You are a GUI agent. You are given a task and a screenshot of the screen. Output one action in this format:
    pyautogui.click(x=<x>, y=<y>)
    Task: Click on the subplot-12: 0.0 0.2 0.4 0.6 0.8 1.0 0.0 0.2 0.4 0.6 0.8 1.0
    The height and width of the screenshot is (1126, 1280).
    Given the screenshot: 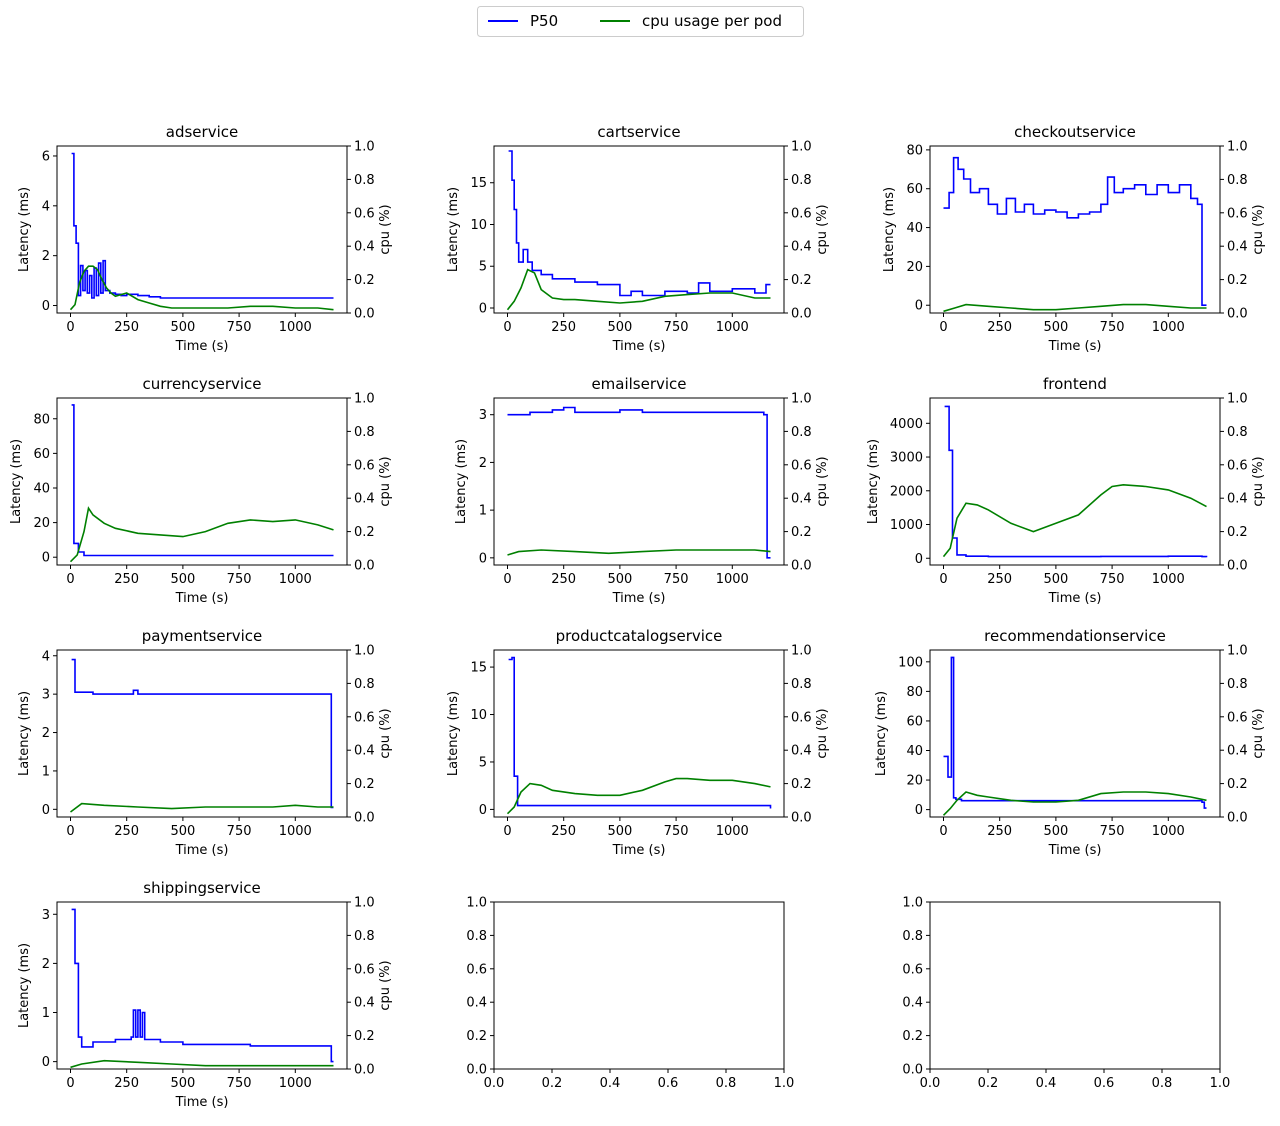 What is the action you would take?
    pyautogui.click(x=1066, y=994)
    